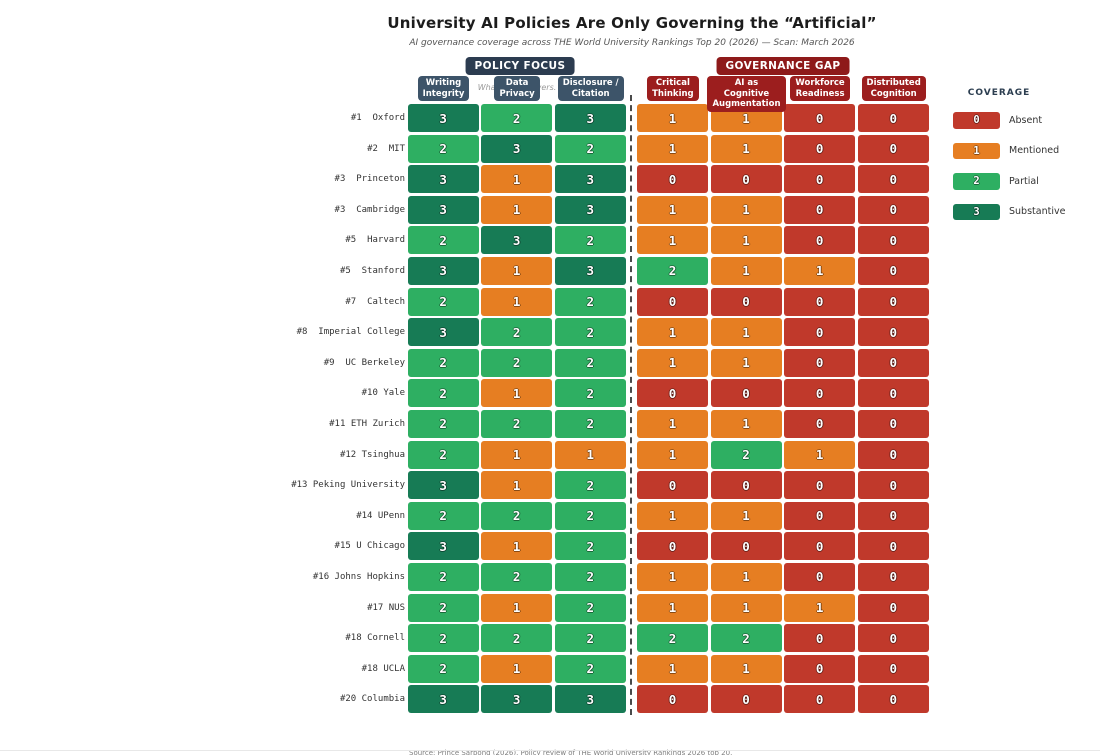  I want to click on heatmap-row: #11 ETH Zurich 2 2 2 1 1 0 0, so click(587, 423).